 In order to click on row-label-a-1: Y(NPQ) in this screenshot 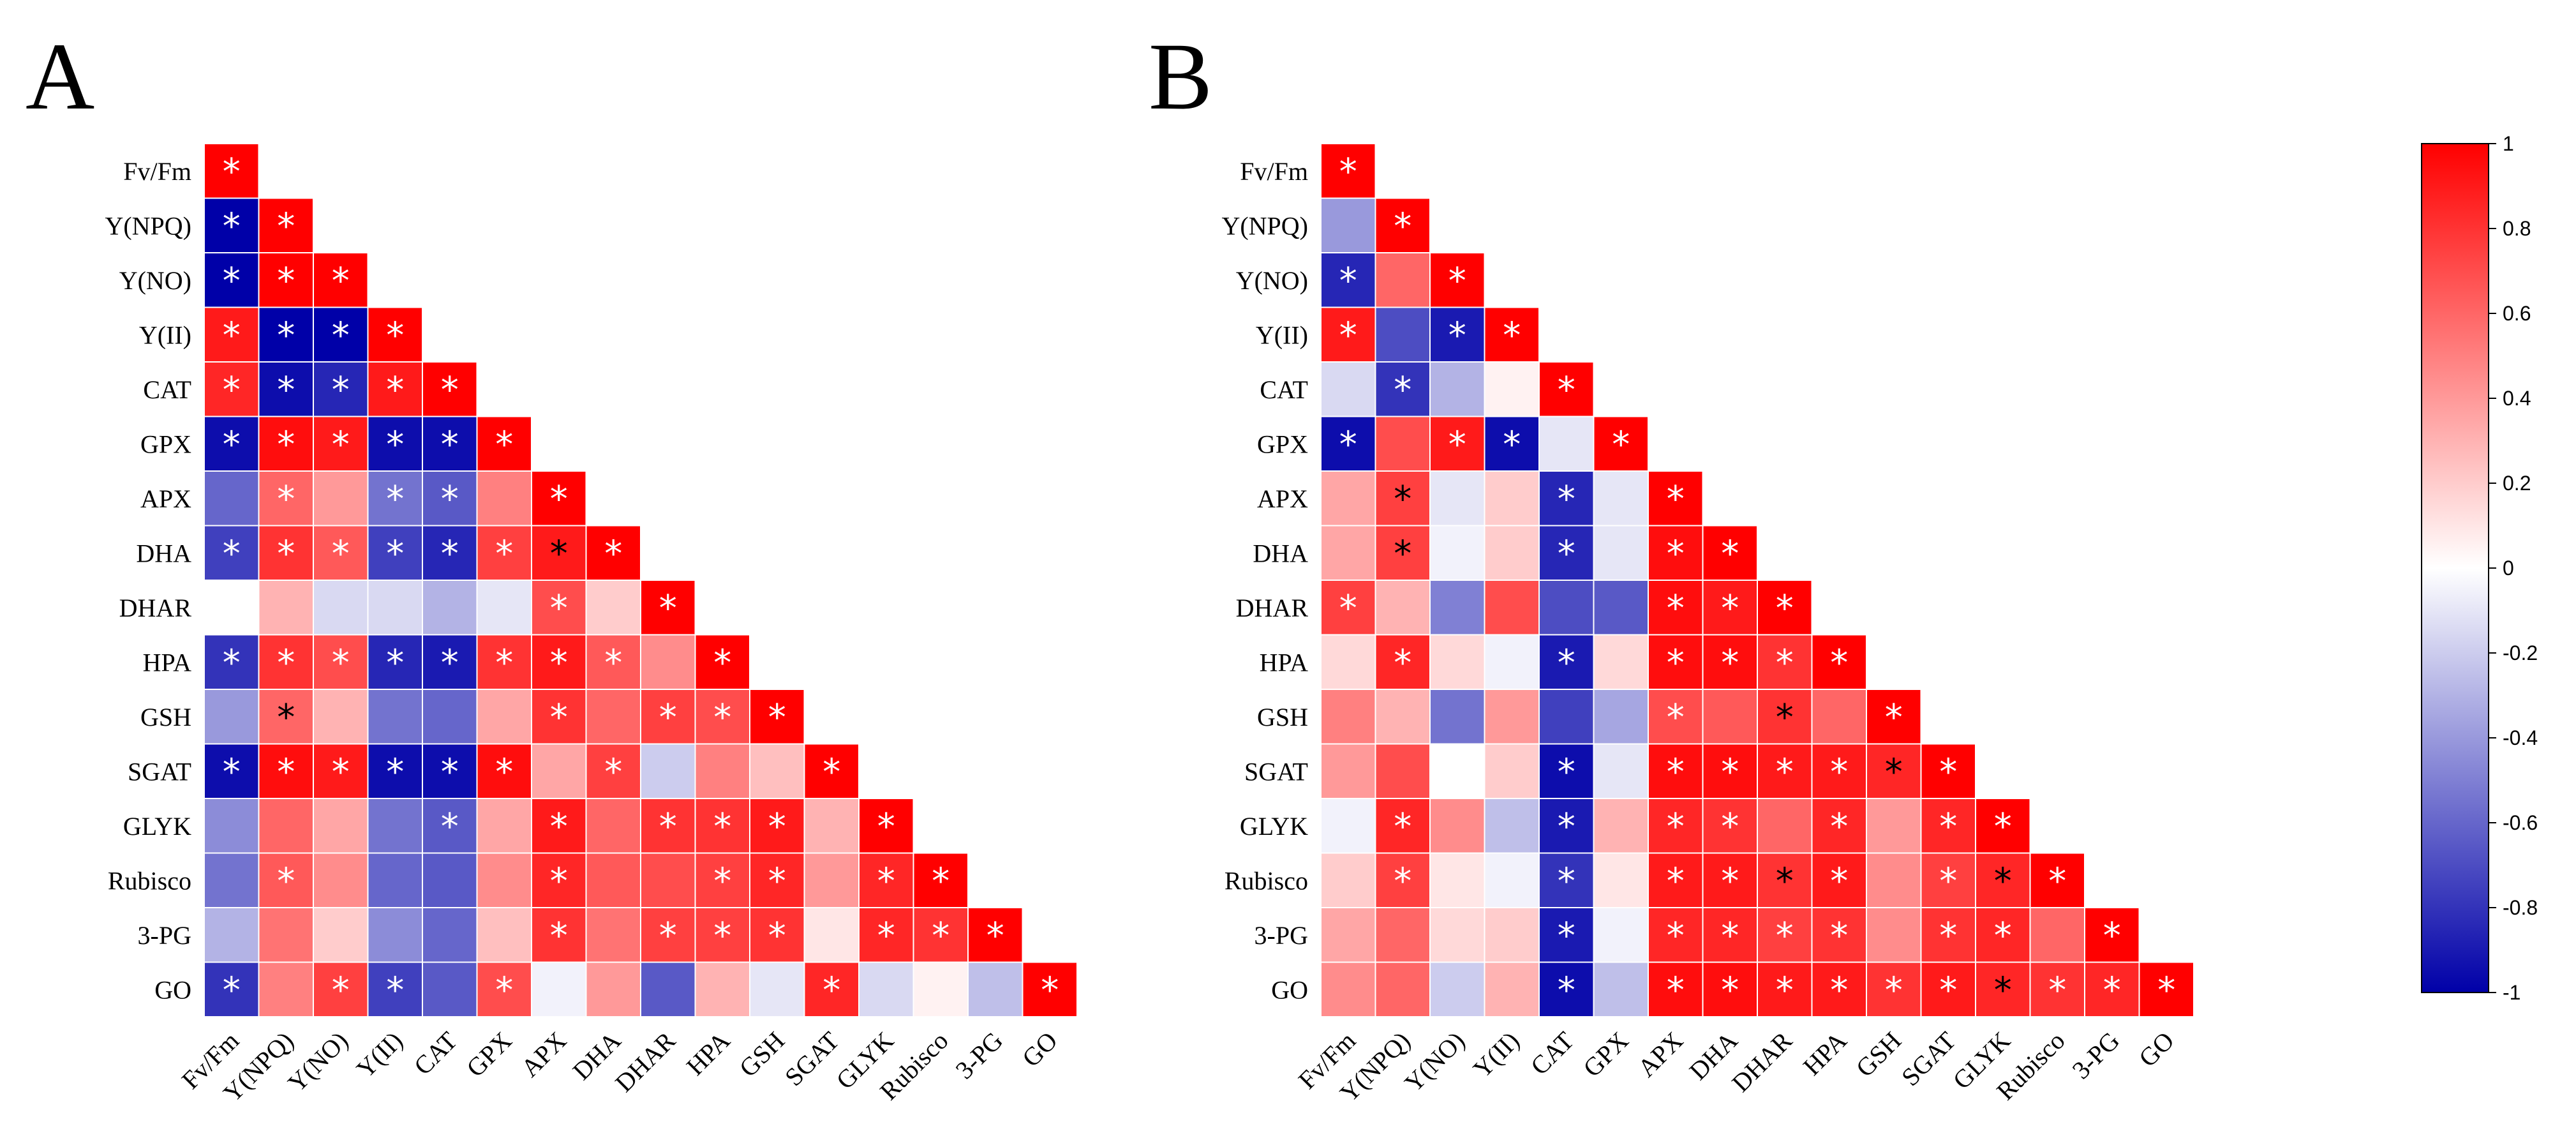, I will do `click(148, 226)`.